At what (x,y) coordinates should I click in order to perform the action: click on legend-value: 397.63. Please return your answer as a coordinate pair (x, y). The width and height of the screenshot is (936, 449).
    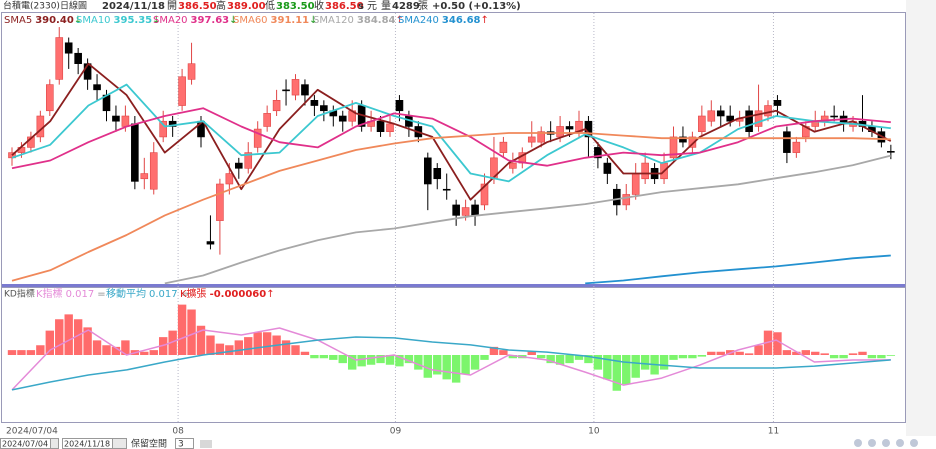
    Looking at the image, I should click on (210, 20).